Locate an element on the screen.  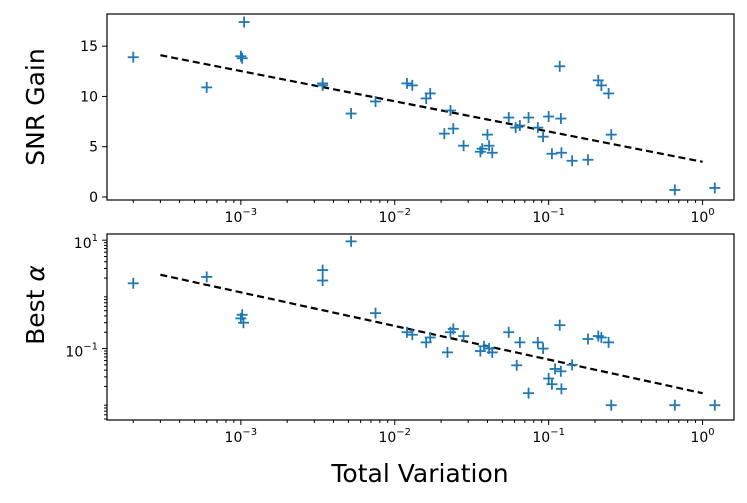
snr-gain-x-tick-label: 10⁻¹ is located at coordinates (548, 216).